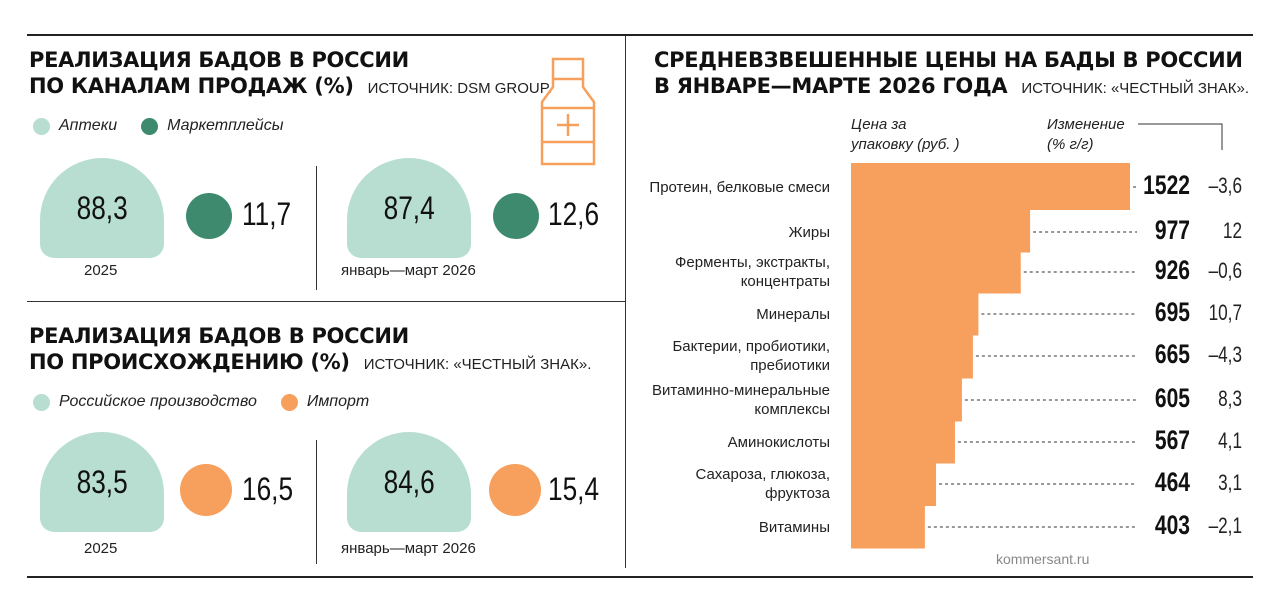 The height and width of the screenshot is (605, 1280). I want to click on legend-label-pharmacies: Аптеки, so click(88, 125).